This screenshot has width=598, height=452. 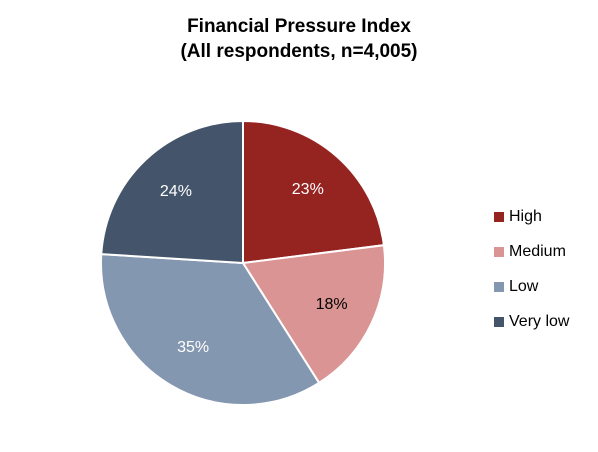 What do you see at coordinates (176, 191) in the screenshot?
I see `data-label-very-low: 24%` at bounding box center [176, 191].